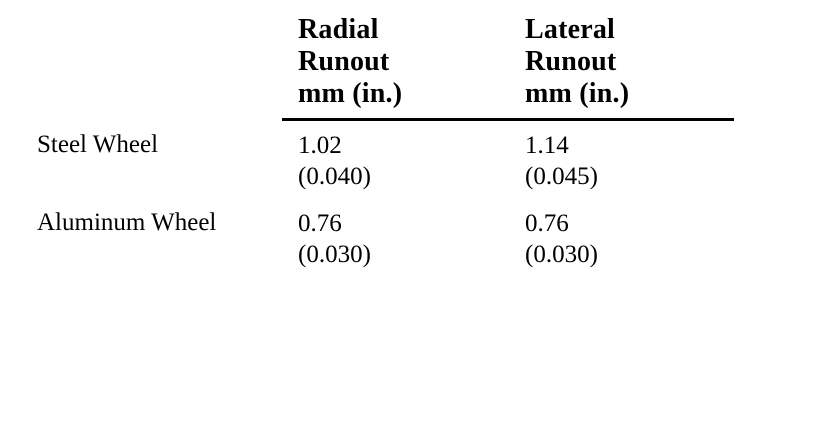 The height and width of the screenshot is (438, 816). Describe the element at coordinates (334, 254) in the screenshot. I see `cell-aluminum-radial-in: (0.030)` at that location.